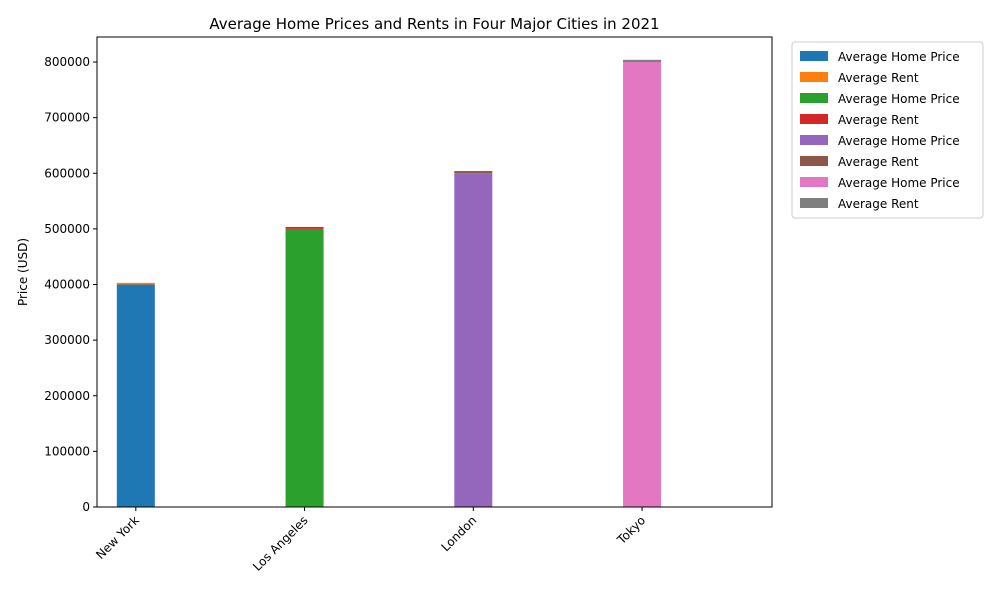 This screenshot has height=600, width=1000. Describe the element at coordinates (631, 530) in the screenshot. I see `x-tick-label-3: Tokyo` at that location.